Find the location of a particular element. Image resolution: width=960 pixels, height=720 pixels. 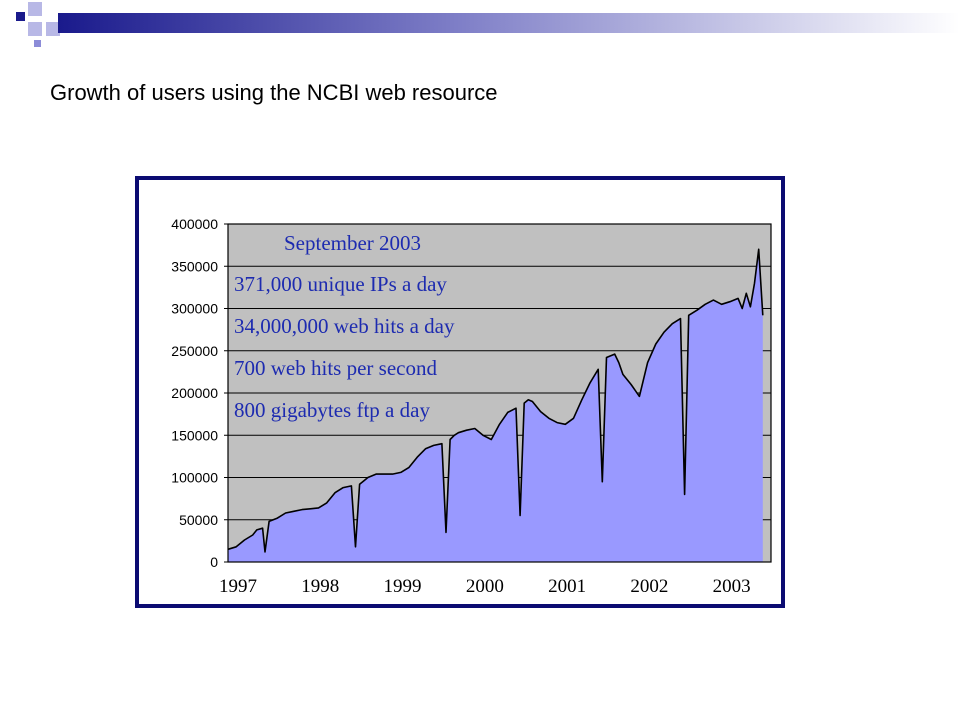

x-tick-label: 2003 is located at coordinates (732, 586).